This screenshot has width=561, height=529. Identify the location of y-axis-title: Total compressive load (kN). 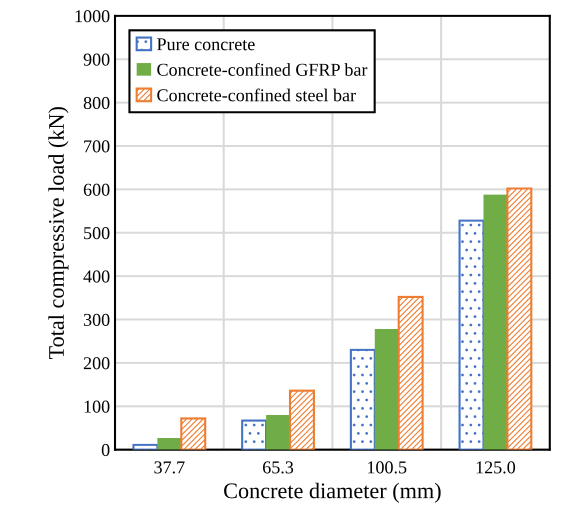
(58, 233).